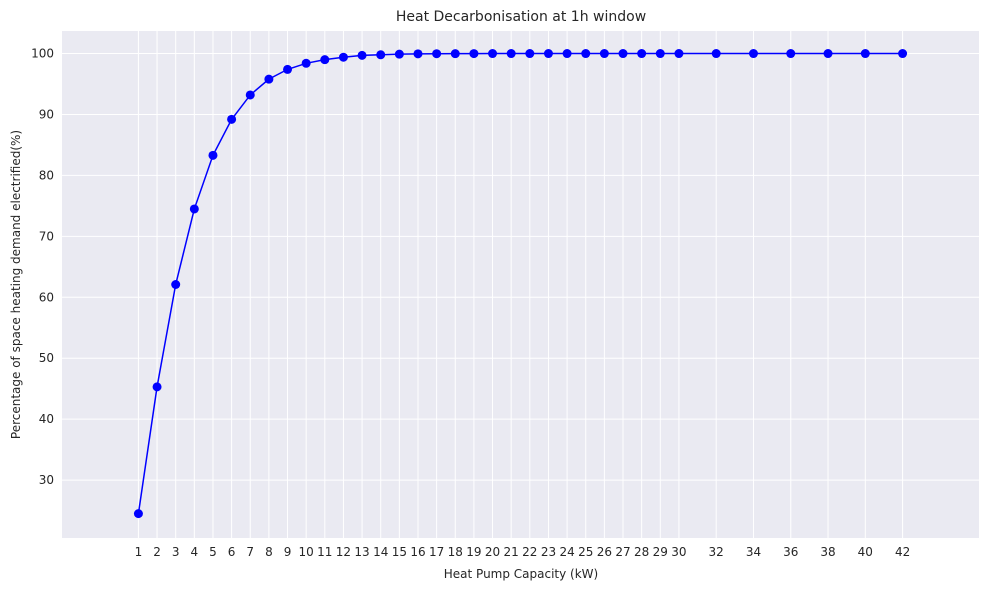  I want to click on x-tick-label: 6, so click(232, 552).